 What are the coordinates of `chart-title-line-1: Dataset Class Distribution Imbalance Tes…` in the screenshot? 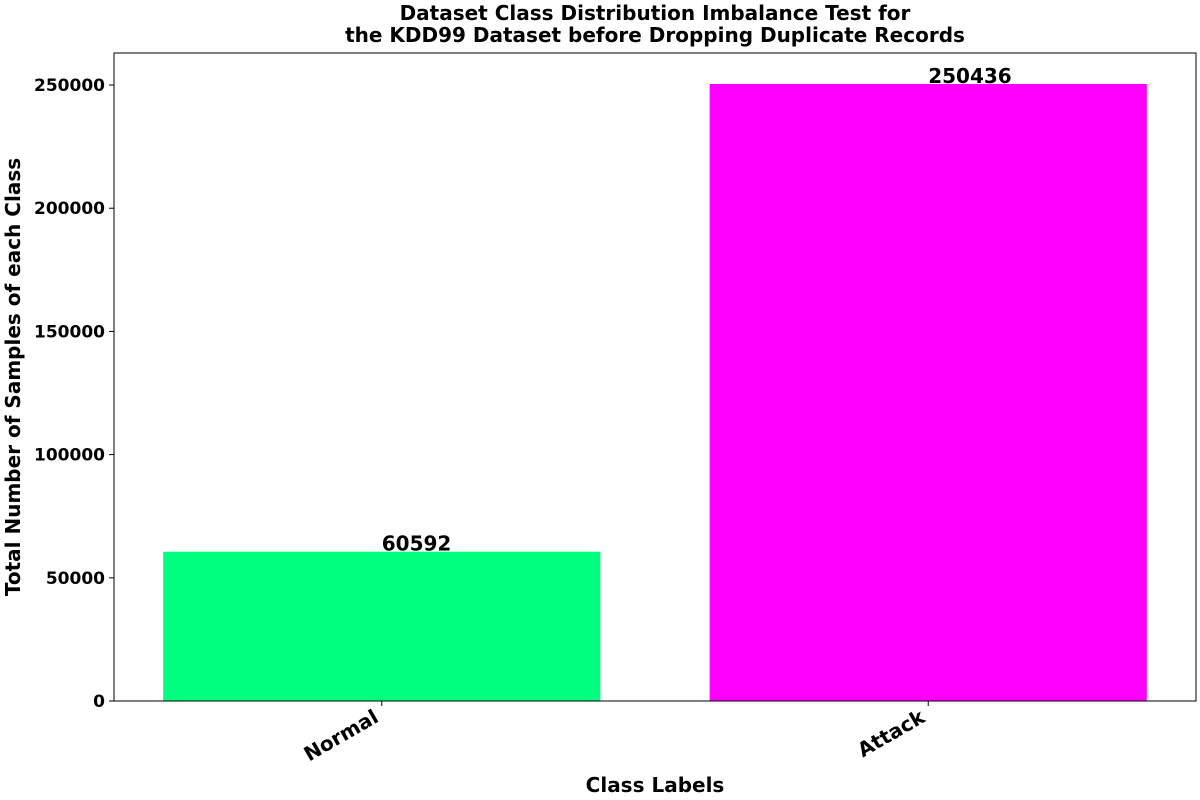 It's located at (655, 13).